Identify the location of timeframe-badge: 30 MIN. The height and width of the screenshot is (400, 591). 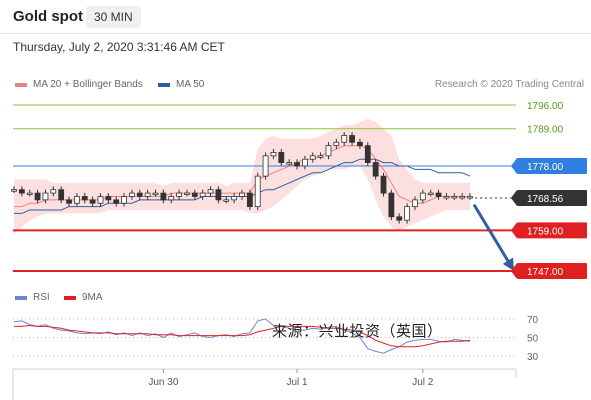
(113, 17).